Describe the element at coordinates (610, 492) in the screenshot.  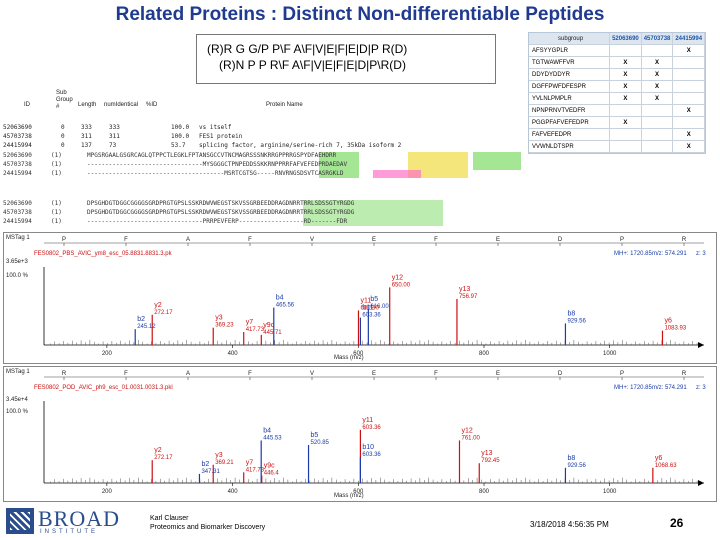
I see `x-tick-label: 1000` at that location.